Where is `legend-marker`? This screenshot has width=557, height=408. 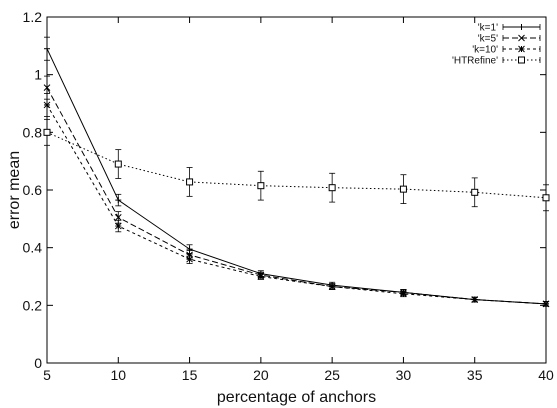 legend-marker is located at coordinates (522, 60).